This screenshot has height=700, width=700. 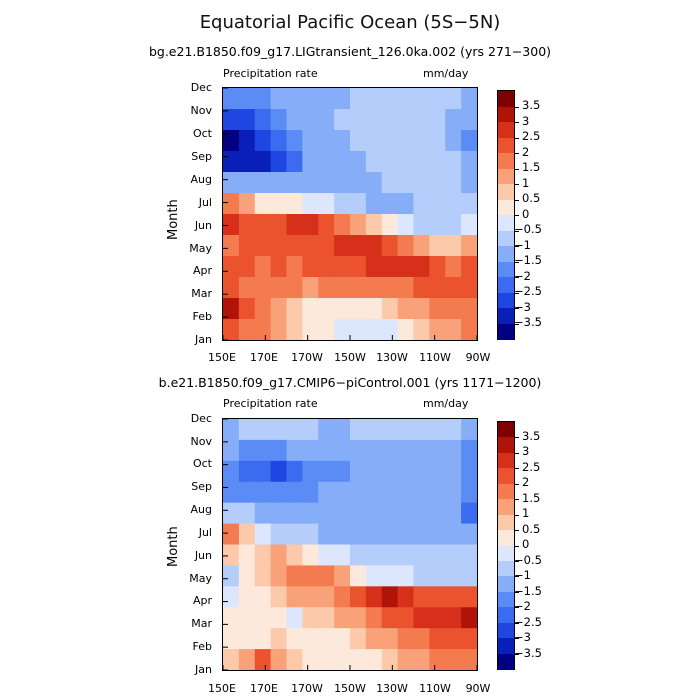 I want to click on cb2-label-neg0.5: −0.5, so click(x=528, y=560).